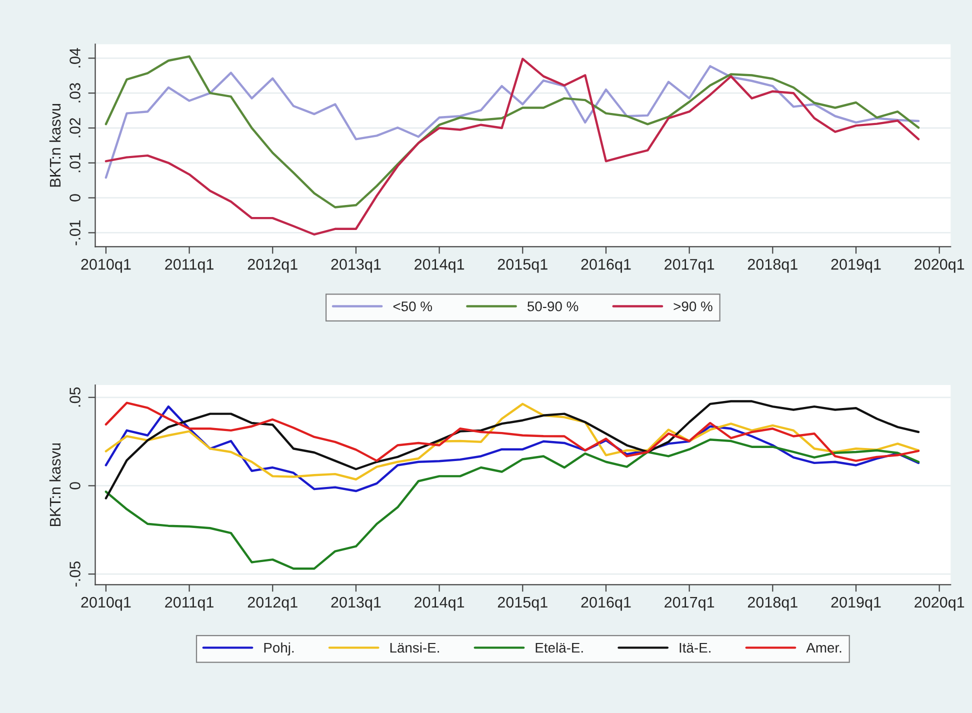 Image resolution: width=972 pixels, height=713 pixels. What do you see at coordinates (693, 306) in the screenshot?
I see `legend-label: >90 %` at bounding box center [693, 306].